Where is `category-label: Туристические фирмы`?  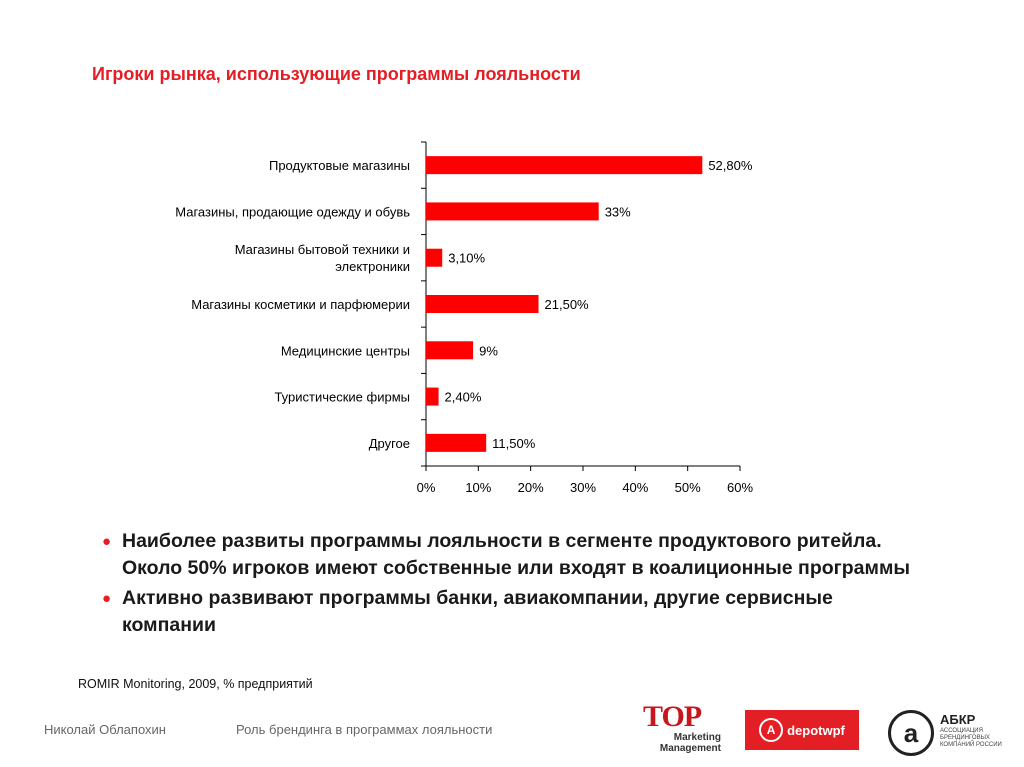 category-label: Туристические фирмы is located at coordinates (342, 397).